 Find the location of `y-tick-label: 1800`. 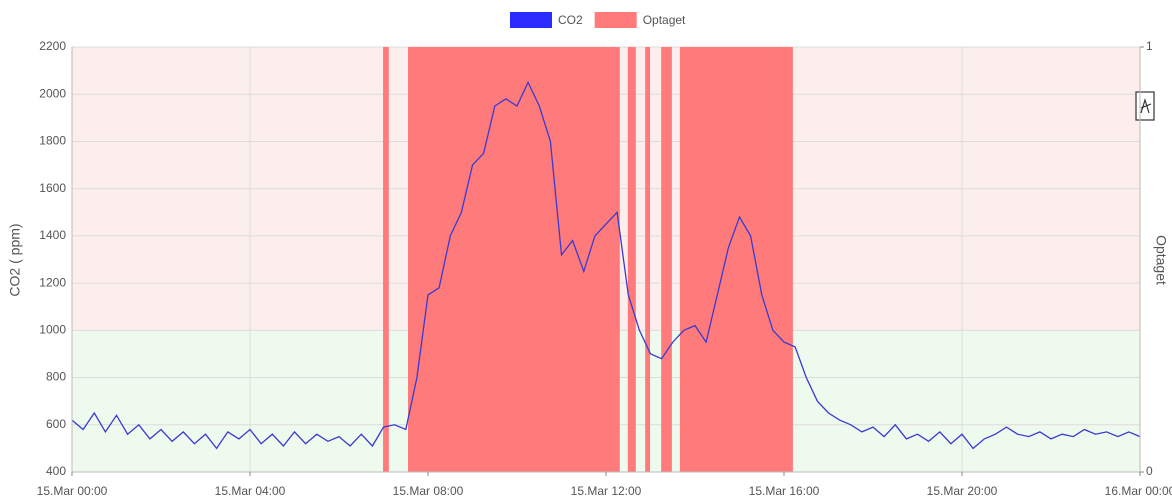

y-tick-label: 1800 is located at coordinates (52, 141).